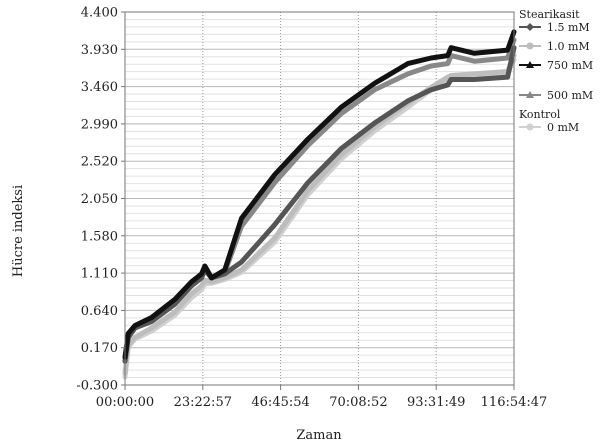 The height and width of the screenshot is (447, 603). Describe the element at coordinates (563, 127) in the screenshot. I see `legend-entry-label: 0 mM` at that location.